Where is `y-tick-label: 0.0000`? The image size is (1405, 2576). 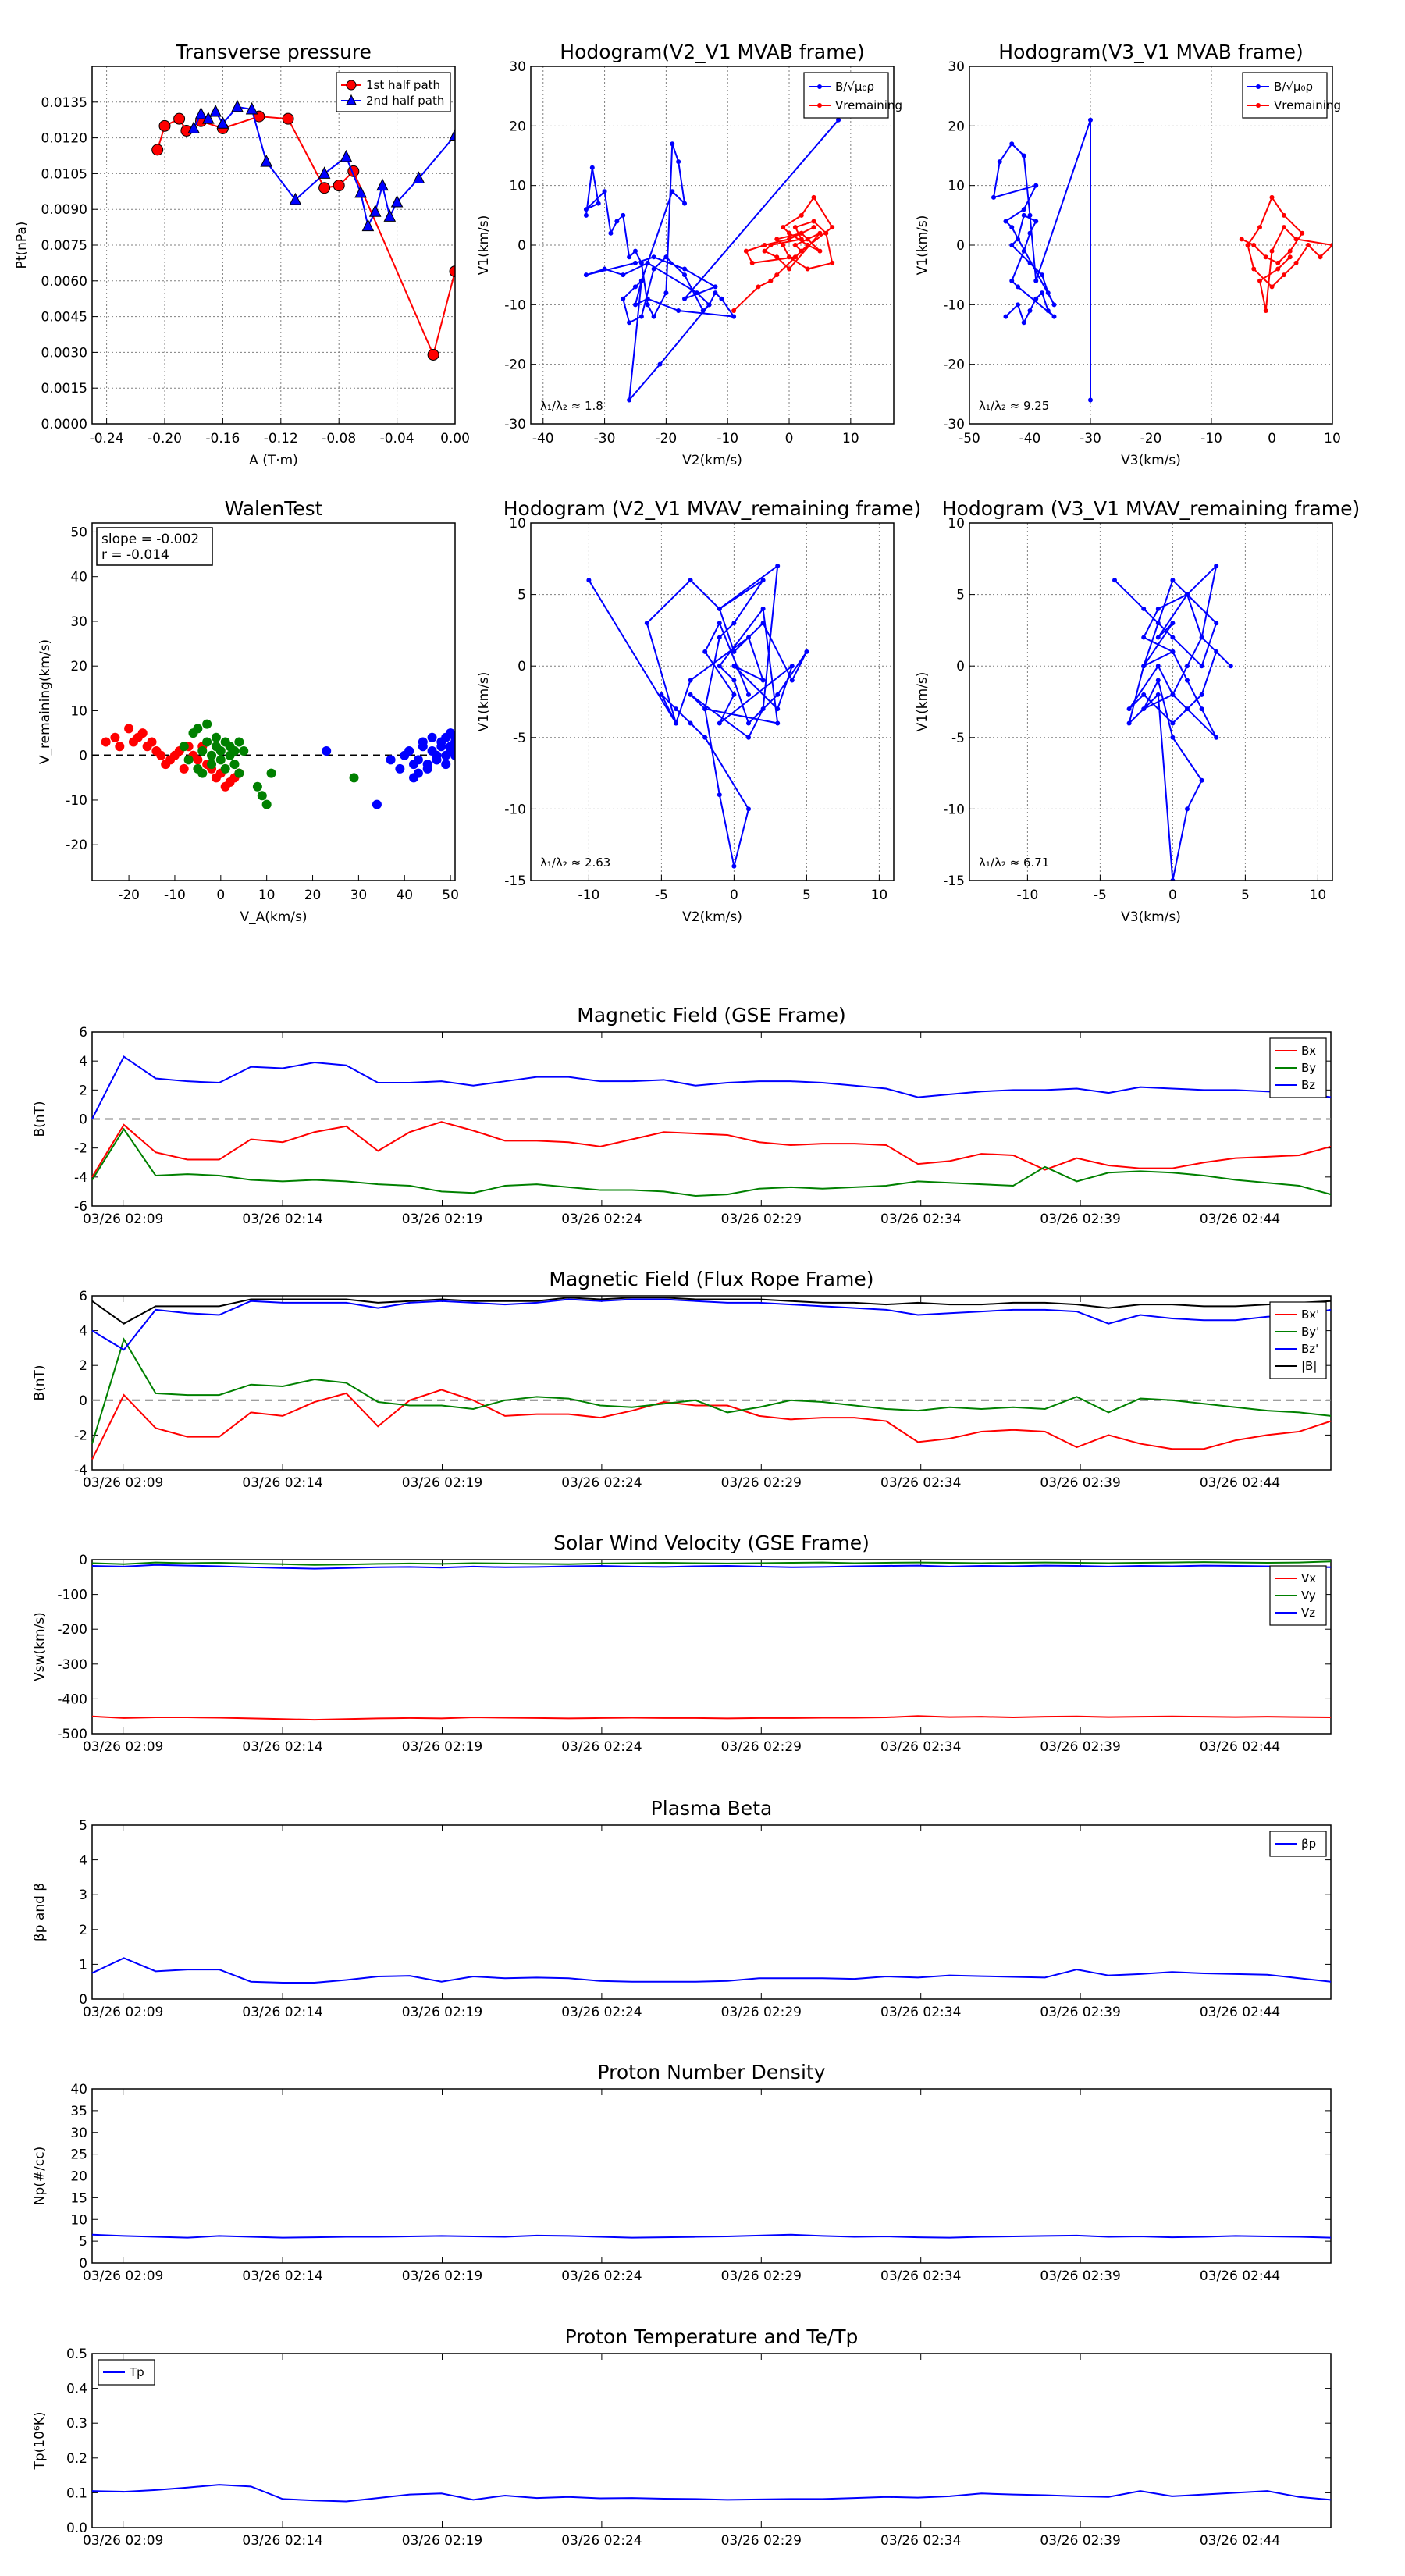 y-tick-label: 0.0000 is located at coordinates (64, 424).